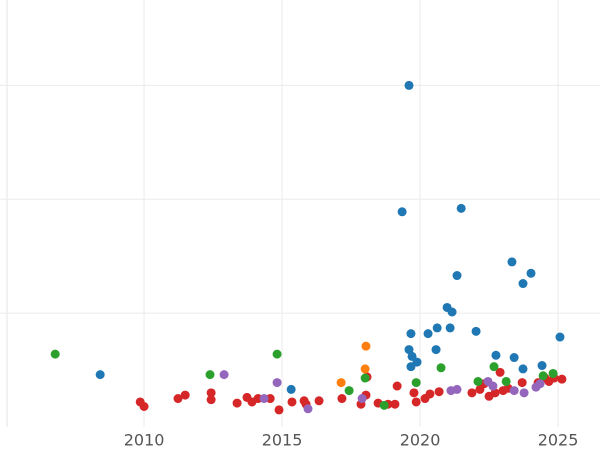  What do you see at coordinates (558, 440) in the screenshot?
I see `x-tick-label: 2025` at bounding box center [558, 440].